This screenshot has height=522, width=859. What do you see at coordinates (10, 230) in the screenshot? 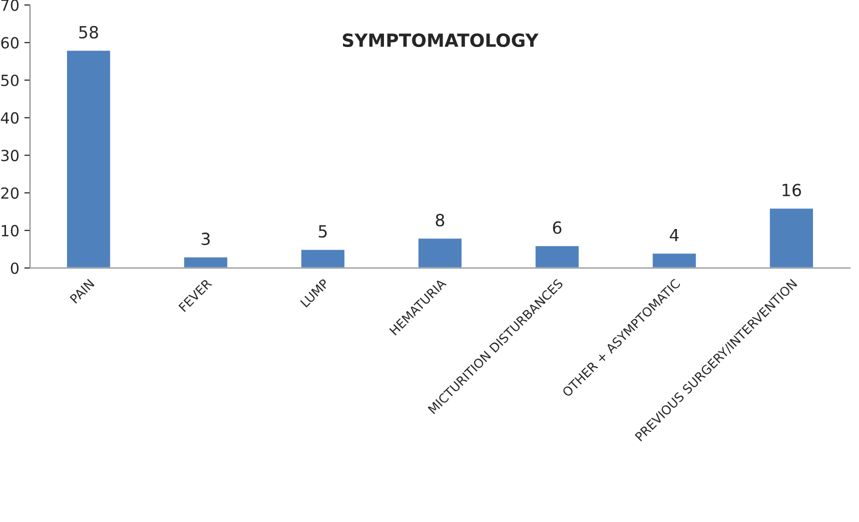
I see `y-tick-label: 10` at bounding box center [10, 230].